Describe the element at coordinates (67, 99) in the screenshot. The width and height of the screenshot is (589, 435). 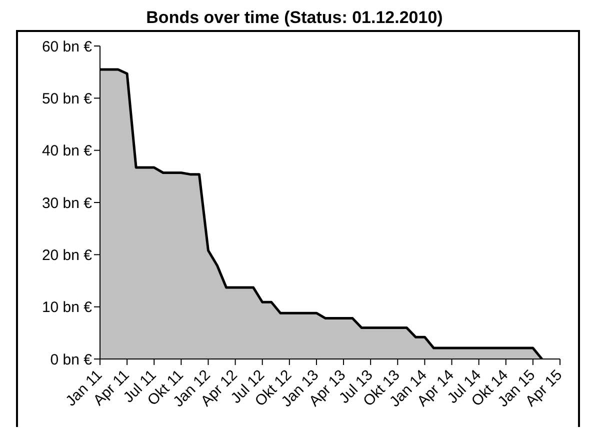
I see `y-tick-label: 50 bn €` at that location.